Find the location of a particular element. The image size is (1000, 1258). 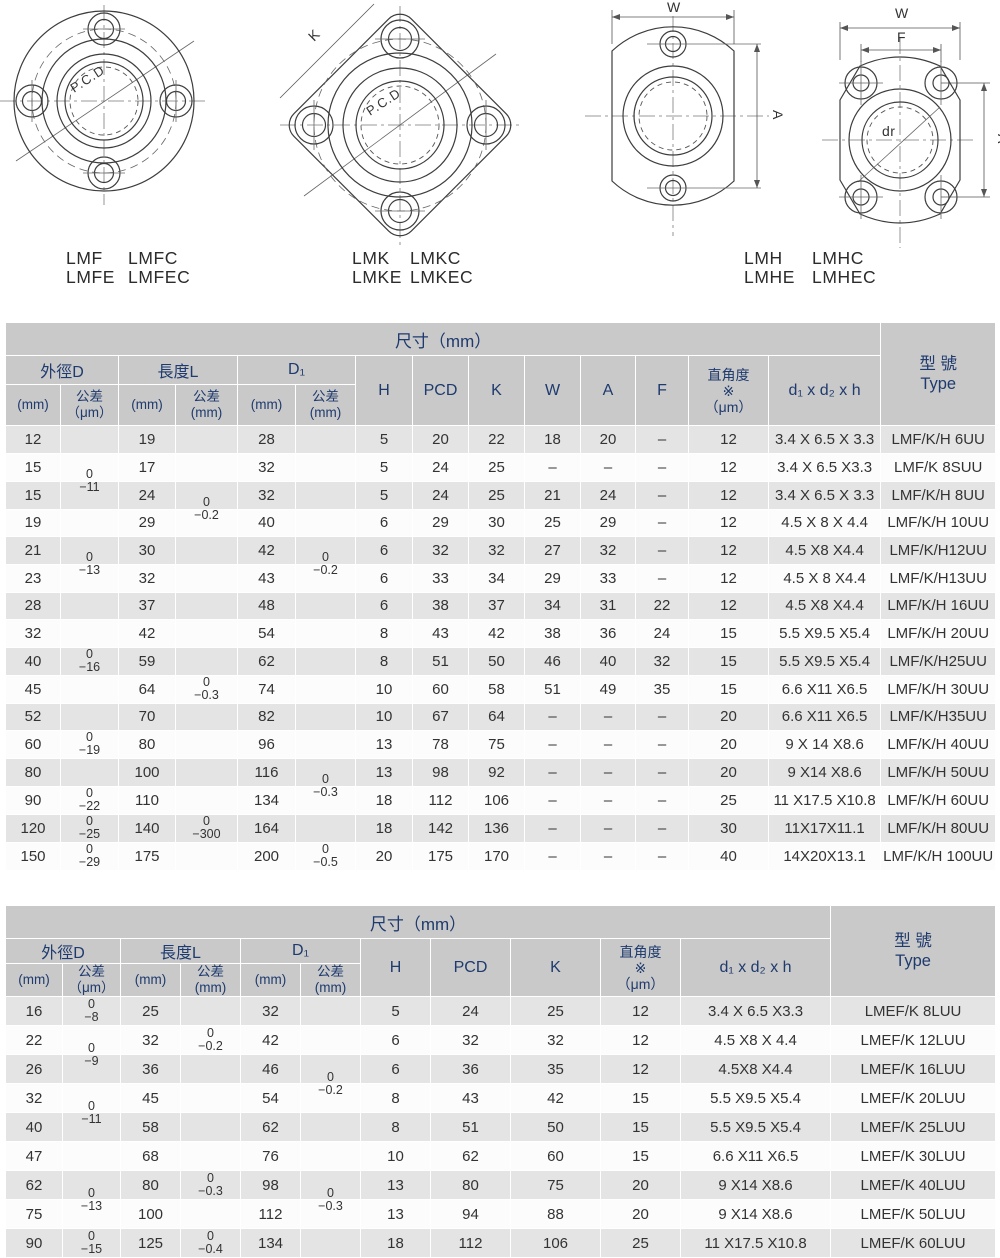

table-cell: LMF/K/H 60UU is located at coordinates (938, 800).